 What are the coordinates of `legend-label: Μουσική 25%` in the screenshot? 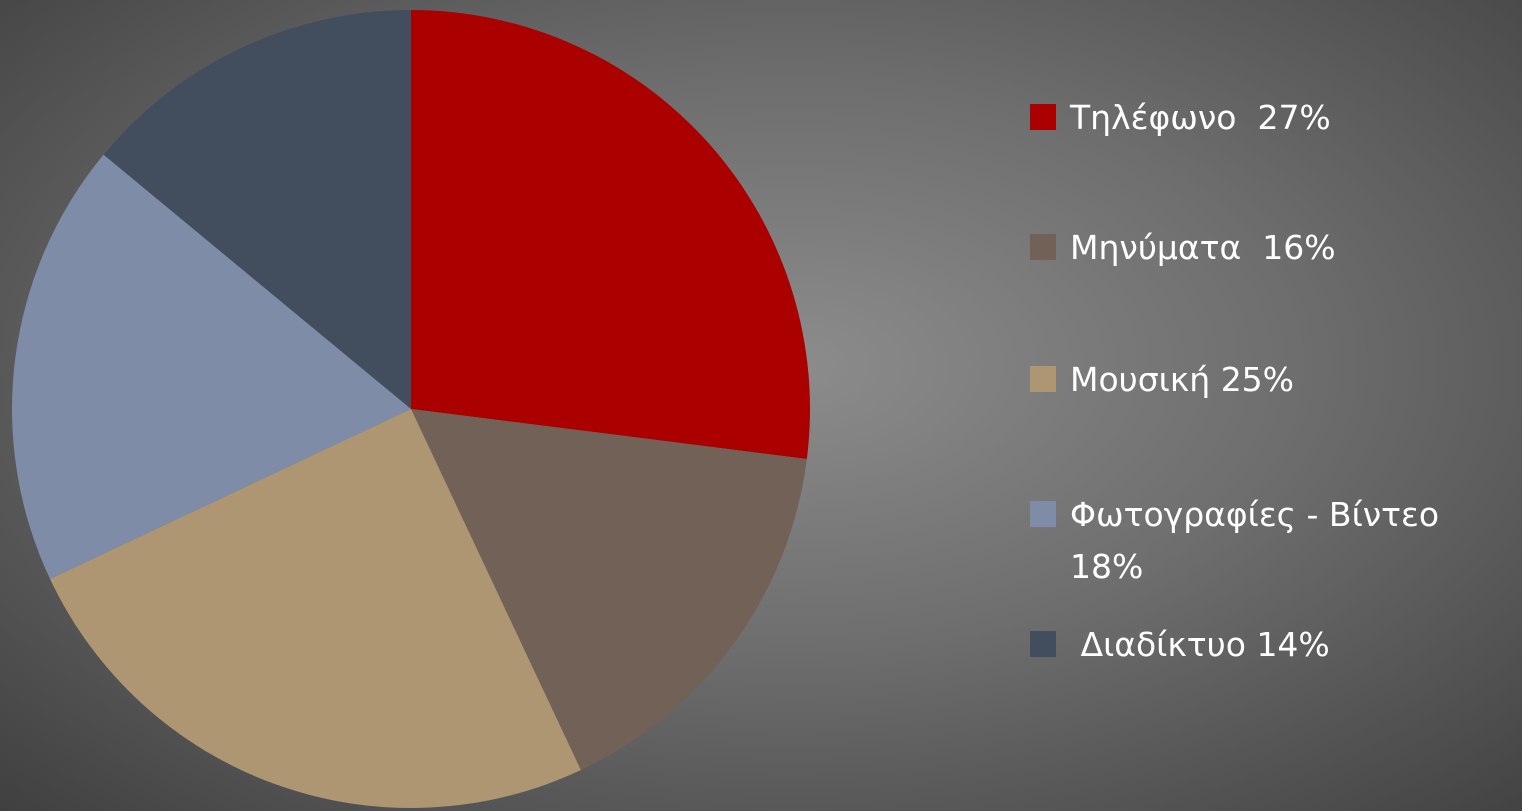 It's located at (1182, 379).